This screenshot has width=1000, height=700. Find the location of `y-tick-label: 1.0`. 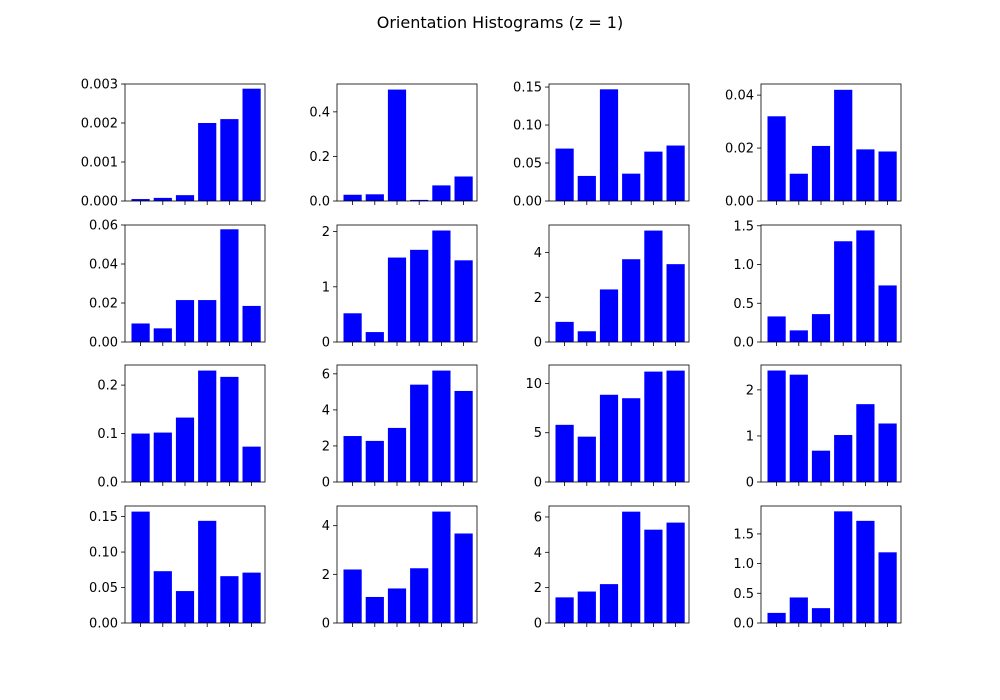

y-tick-label: 1.0 is located at coordinates (743, 564).